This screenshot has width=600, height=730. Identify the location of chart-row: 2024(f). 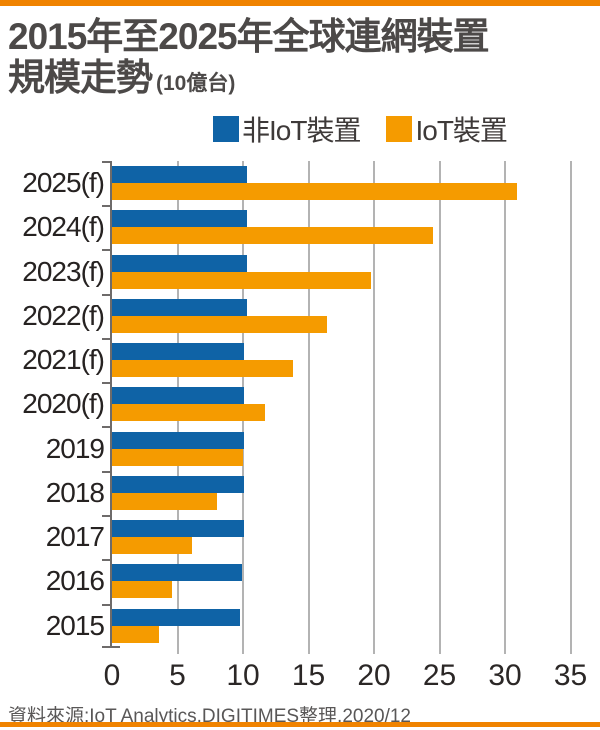
(300, 227).